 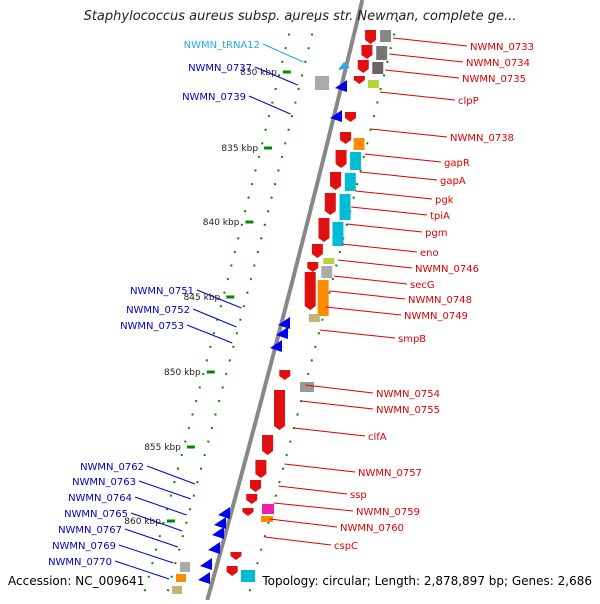 I want to click on right-gene-label: clfA, so click(x=377, y=437).